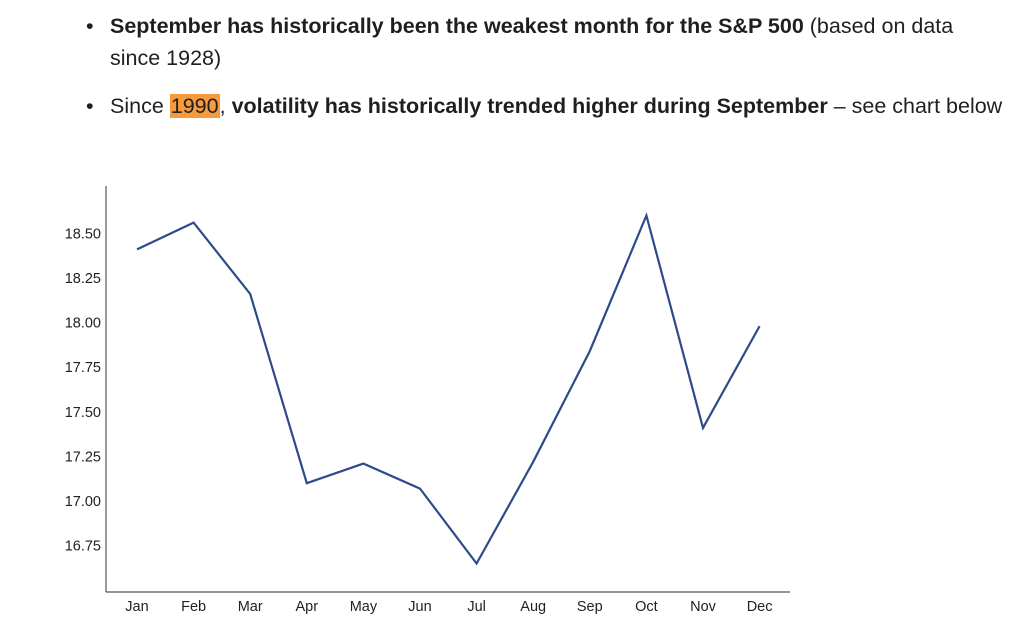 Image resolution: width=1024 pixels, height=636 pixels. Describe the element at coordinates (83, 368) in the screenshot. I see `y-tick-label: 17.75` at that location.